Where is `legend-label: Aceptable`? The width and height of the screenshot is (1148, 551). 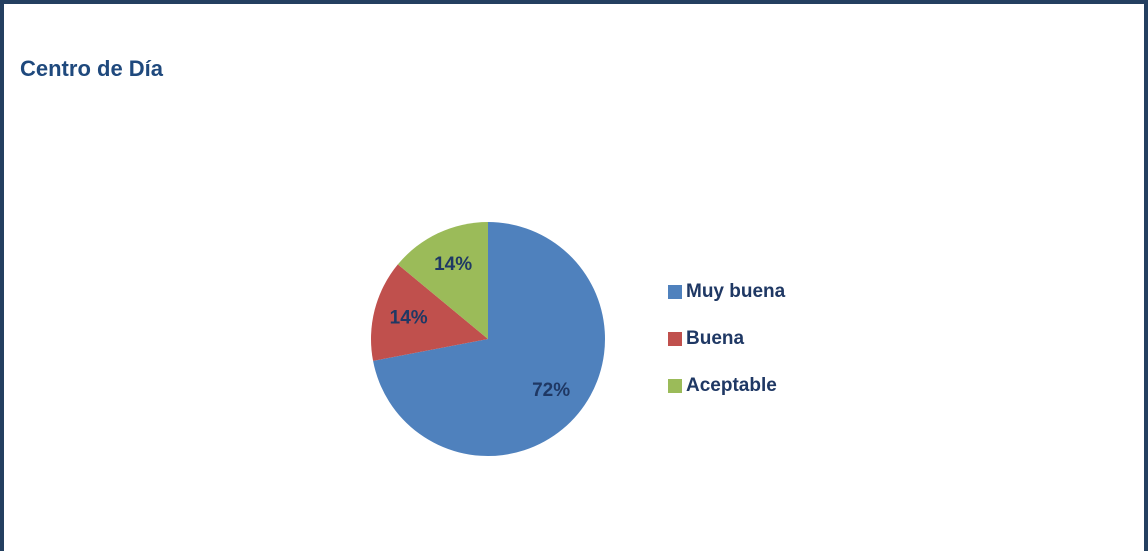 legend-label: Aceptable is located at coordinates (731, 385).